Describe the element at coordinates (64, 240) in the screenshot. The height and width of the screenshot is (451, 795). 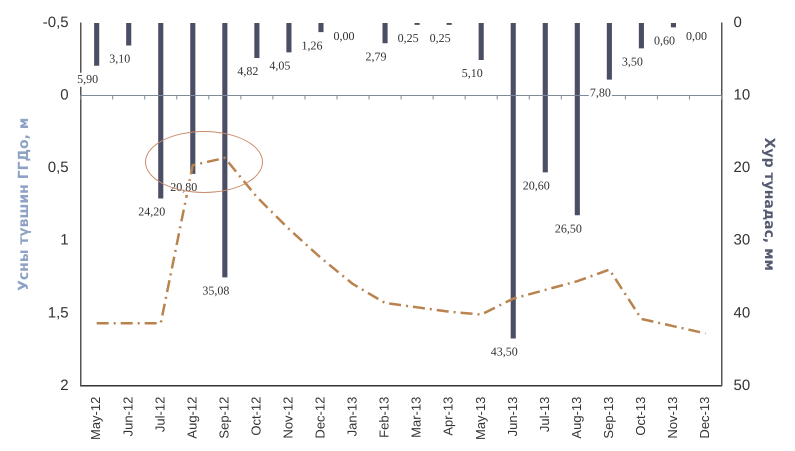
I see `y-tick-label: 1` at that location.